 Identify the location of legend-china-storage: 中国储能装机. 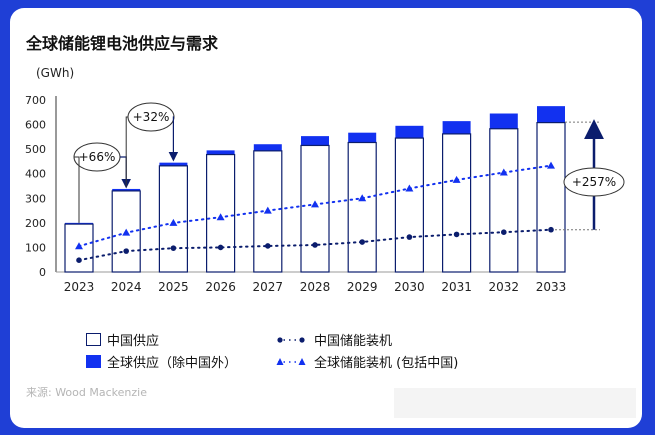
(334, 339).